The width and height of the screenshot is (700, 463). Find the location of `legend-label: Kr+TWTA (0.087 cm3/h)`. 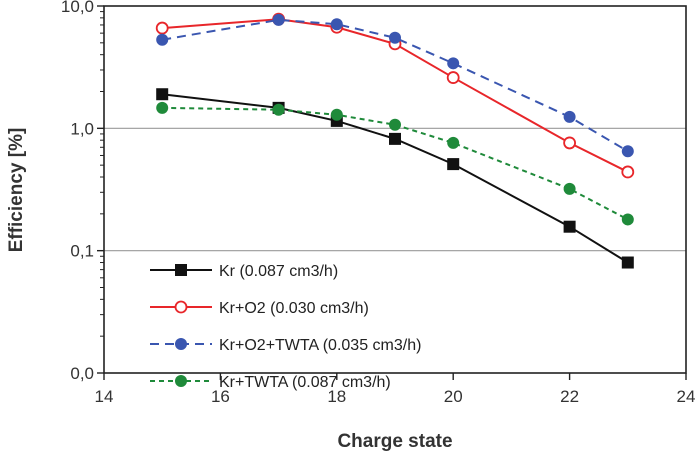

legend-label: Kr+TWTA (0.087 cm3/h) is located at coordinates (305, 382).